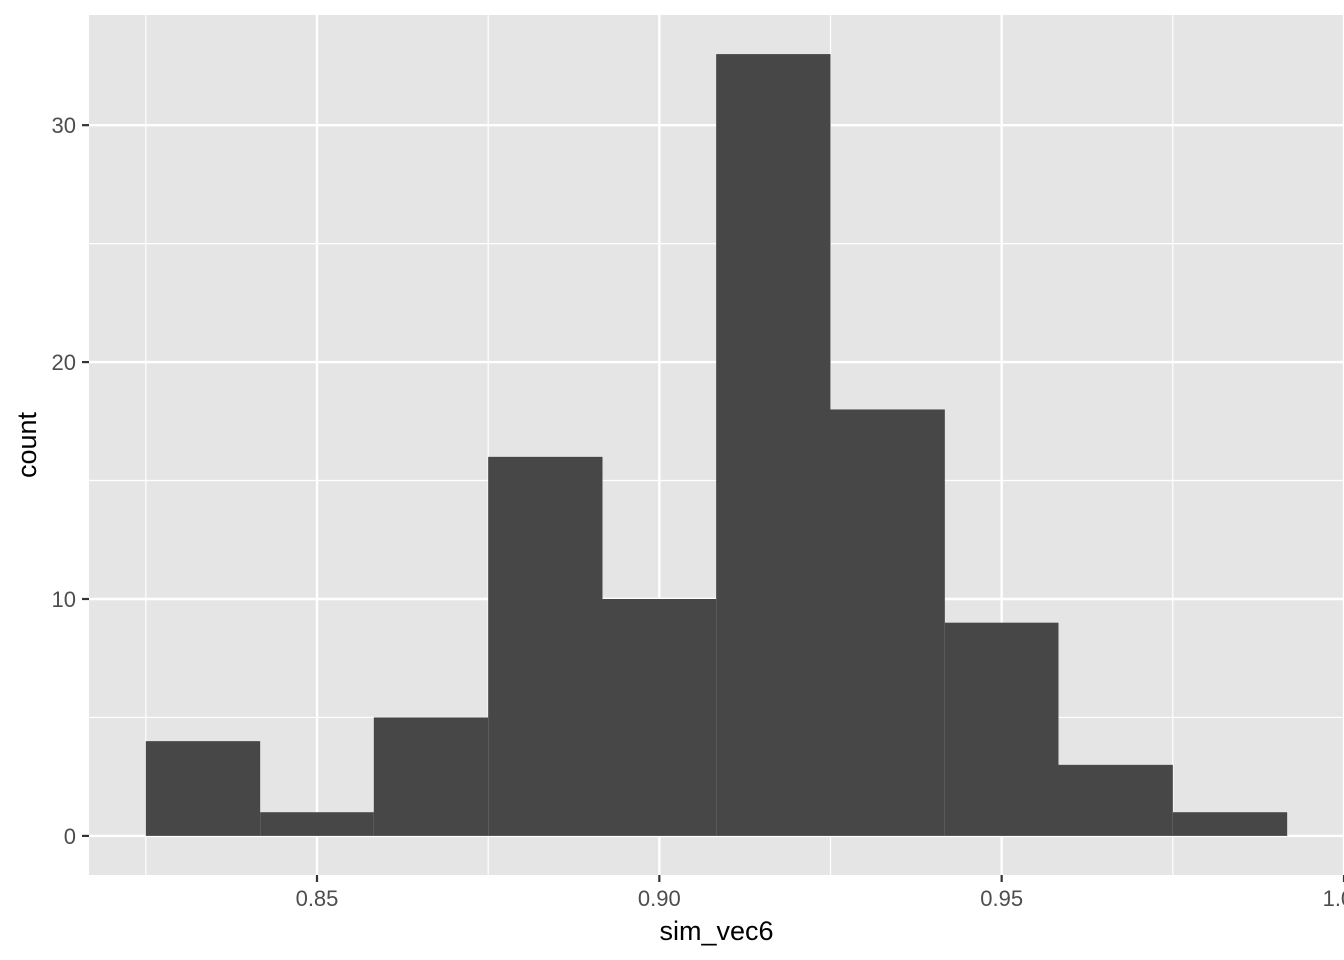 This screenshot has width=1344, height=960. I want to click on x-tick-label: 0.90, so click(659, 898).